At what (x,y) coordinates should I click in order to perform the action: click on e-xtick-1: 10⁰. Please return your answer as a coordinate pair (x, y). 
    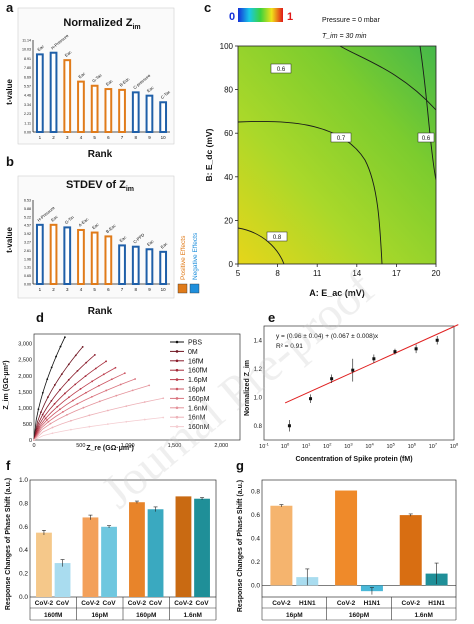
    Looking at the image, I should click on (285, 446).